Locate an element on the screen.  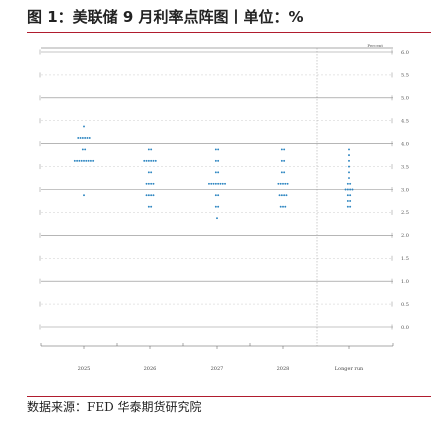
y-tick-label: 1.0 is located at coordinates (405, 282).